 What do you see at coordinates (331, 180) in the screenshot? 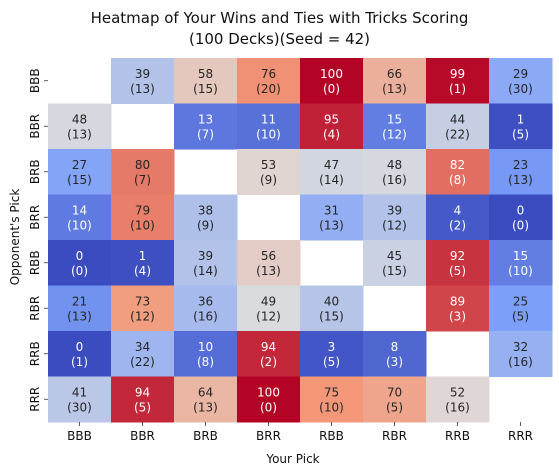
I see `cell-ties-label: (14)` at bounding box center [331, 180].